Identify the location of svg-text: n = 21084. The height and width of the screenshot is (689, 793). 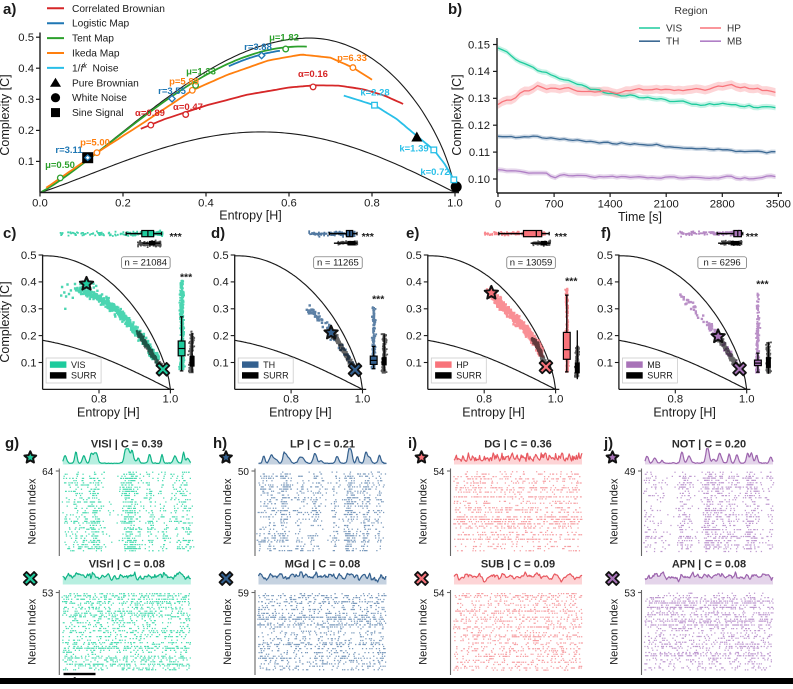
(146, 263).